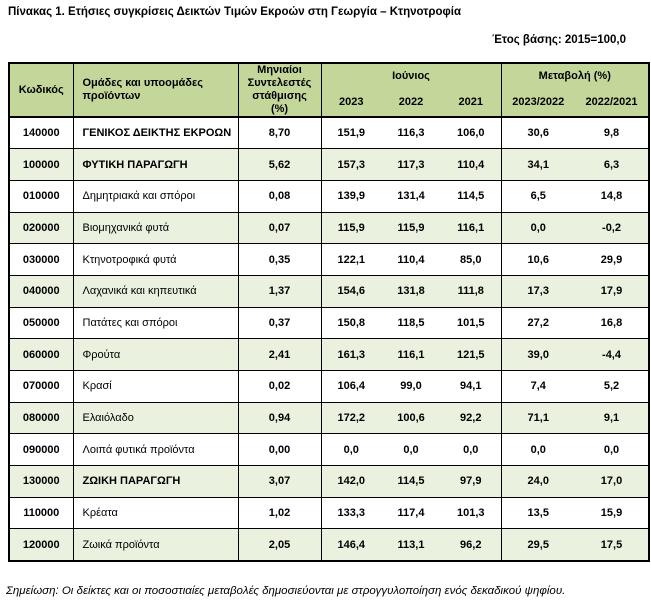  I want to click on cell-index-2023: 115,9, so click(350, 227).